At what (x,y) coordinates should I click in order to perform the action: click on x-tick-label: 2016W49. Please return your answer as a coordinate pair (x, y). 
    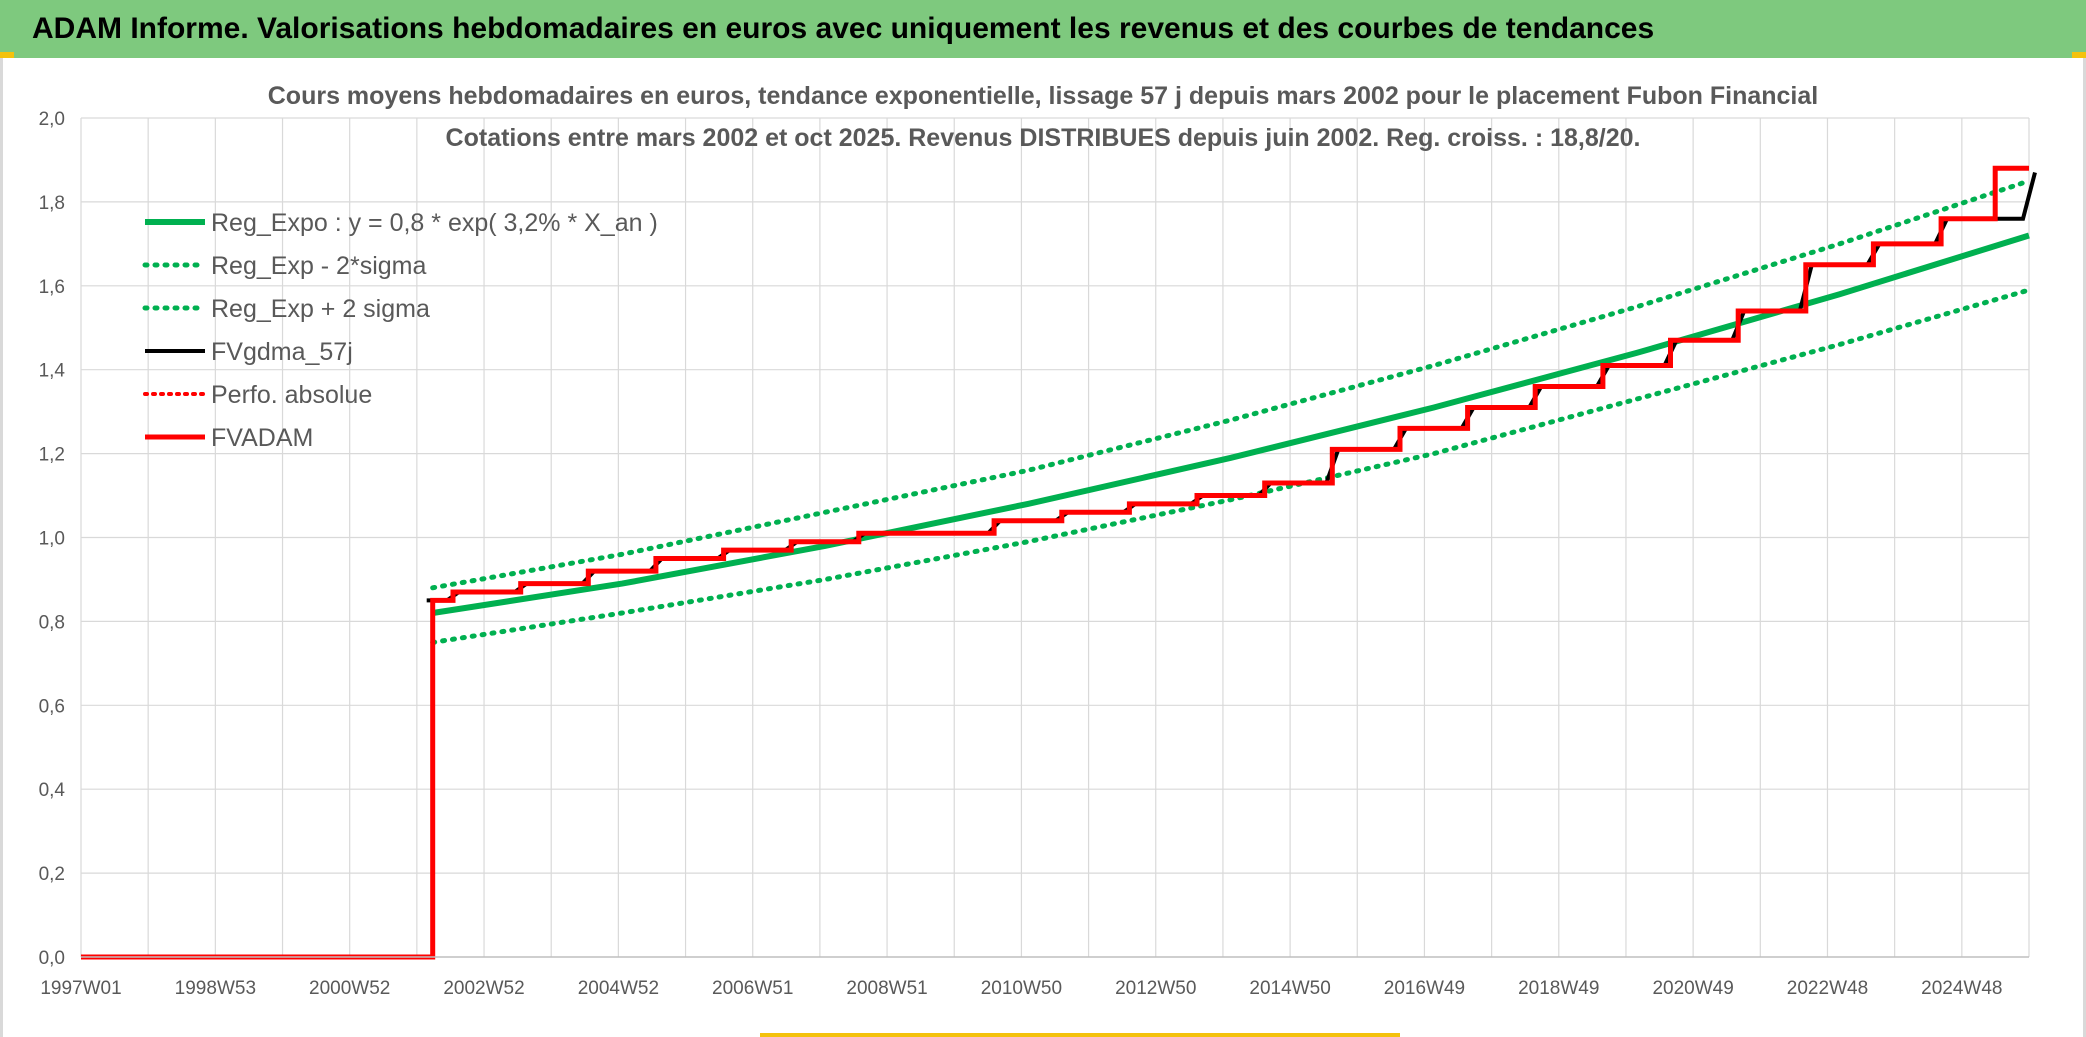
    Looking at the image, I should click on (1424, 988).